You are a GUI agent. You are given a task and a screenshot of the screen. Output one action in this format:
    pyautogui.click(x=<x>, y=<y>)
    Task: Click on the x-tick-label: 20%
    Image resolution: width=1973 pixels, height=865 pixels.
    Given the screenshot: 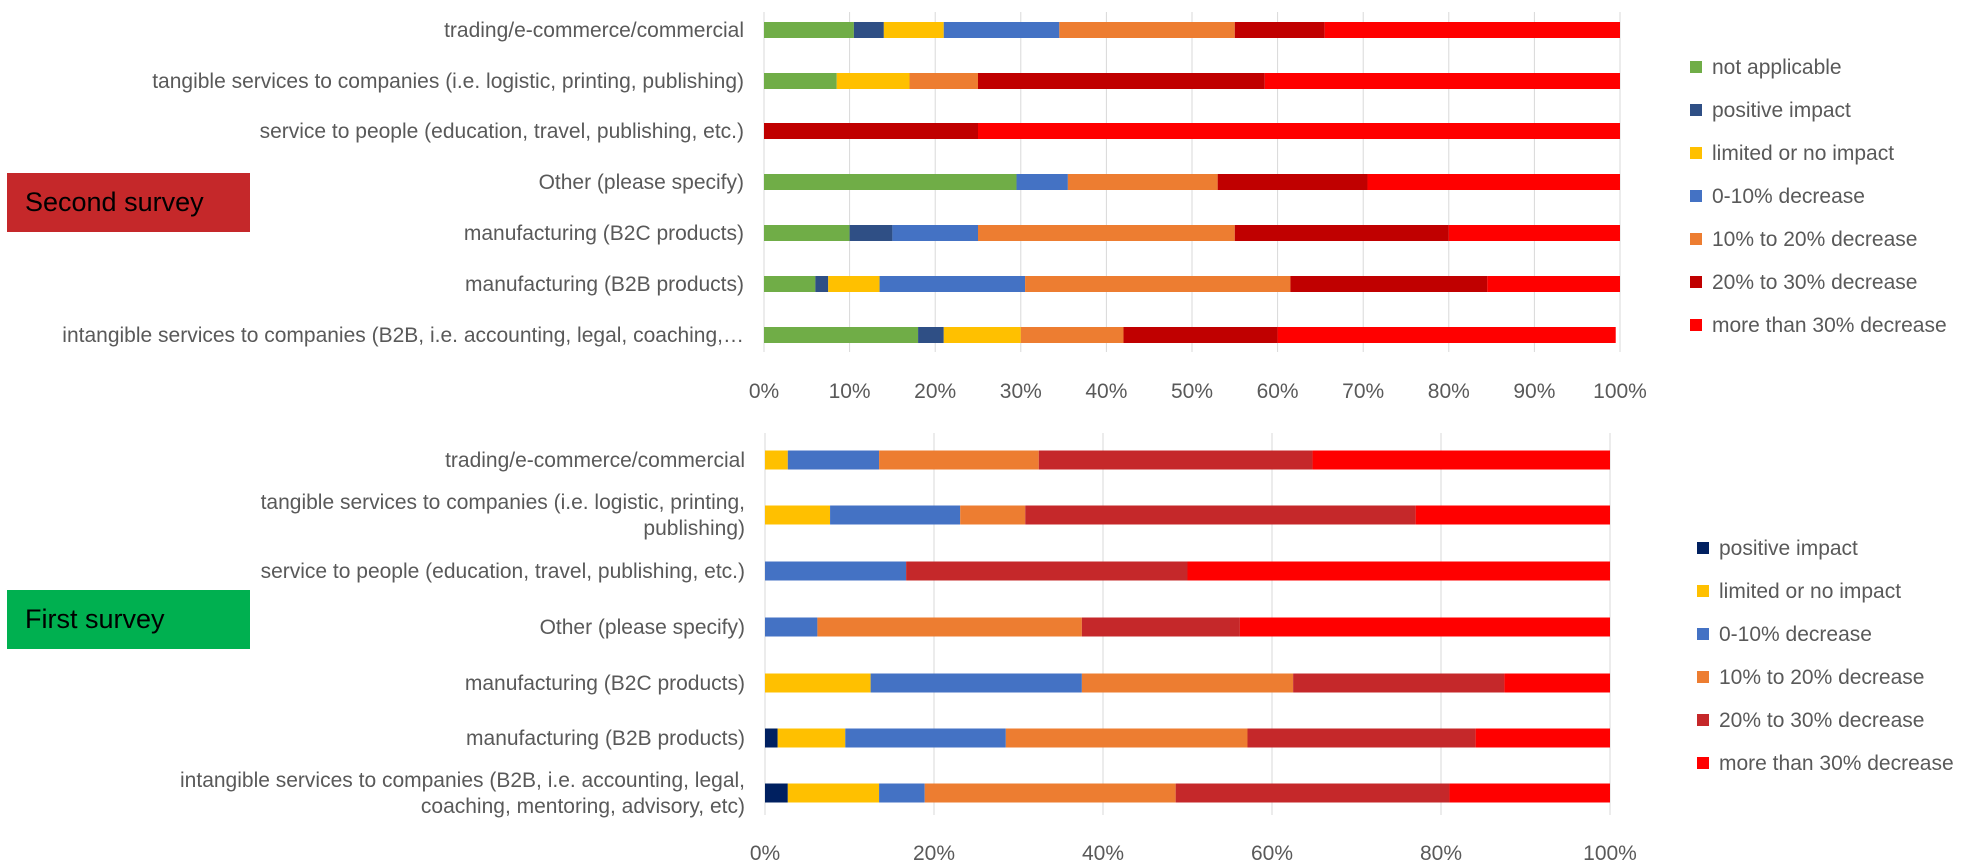 What is the action you would take?
    pyautogui.click(x=934, y=853)
    